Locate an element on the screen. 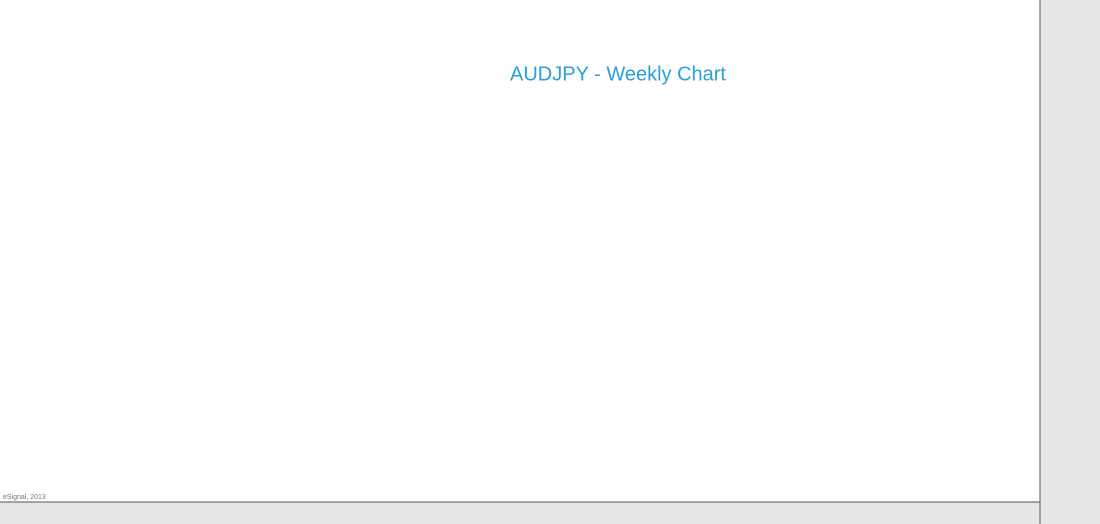 This screenshot has width=1100, height=524. chart-title: AUDJPY - Weekly Chart is located at coordinates (618, 74).